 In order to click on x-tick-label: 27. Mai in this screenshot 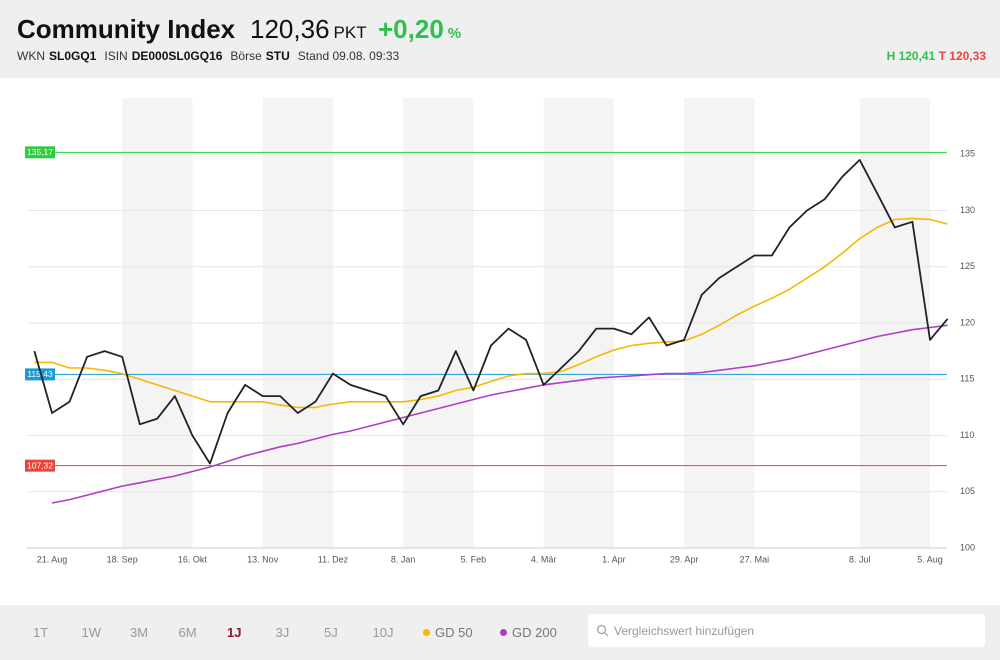, I will do `click(755, 559)`.